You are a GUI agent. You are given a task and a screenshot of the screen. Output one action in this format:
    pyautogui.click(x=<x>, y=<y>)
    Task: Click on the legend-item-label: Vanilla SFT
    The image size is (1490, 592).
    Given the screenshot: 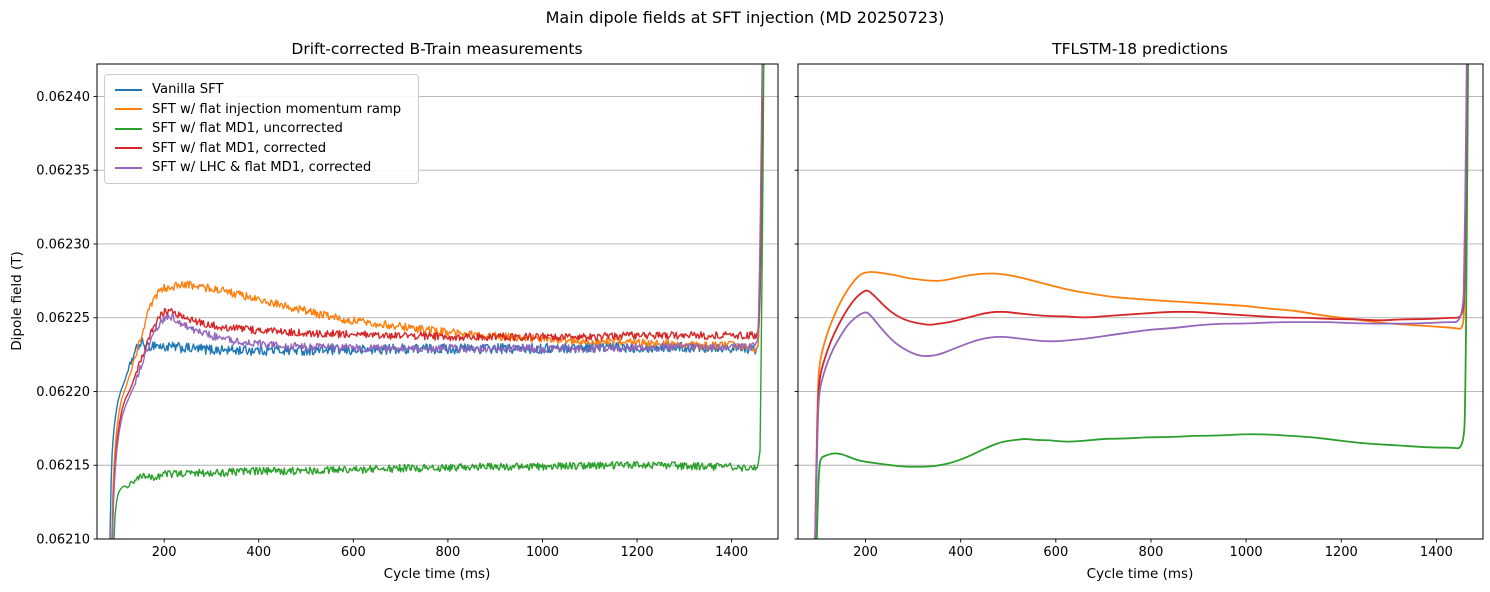 What is the action you would take?
    pyautogui.click(x=188, y=89)
    